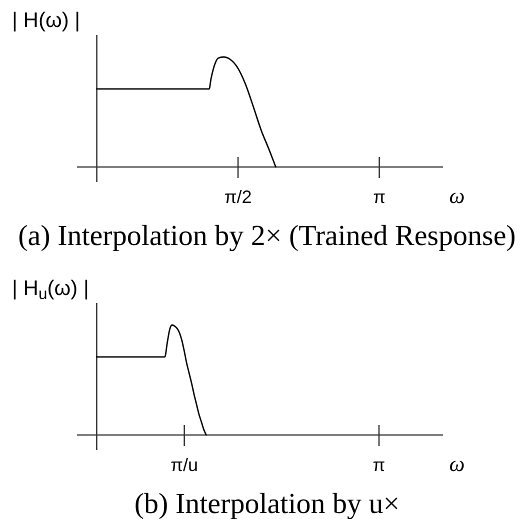 The height and width of the screenshot is (519, 526). Describe the element at coordinates (238, 197) in the screenshot. I see `x-tick-label: π/2` at that location.